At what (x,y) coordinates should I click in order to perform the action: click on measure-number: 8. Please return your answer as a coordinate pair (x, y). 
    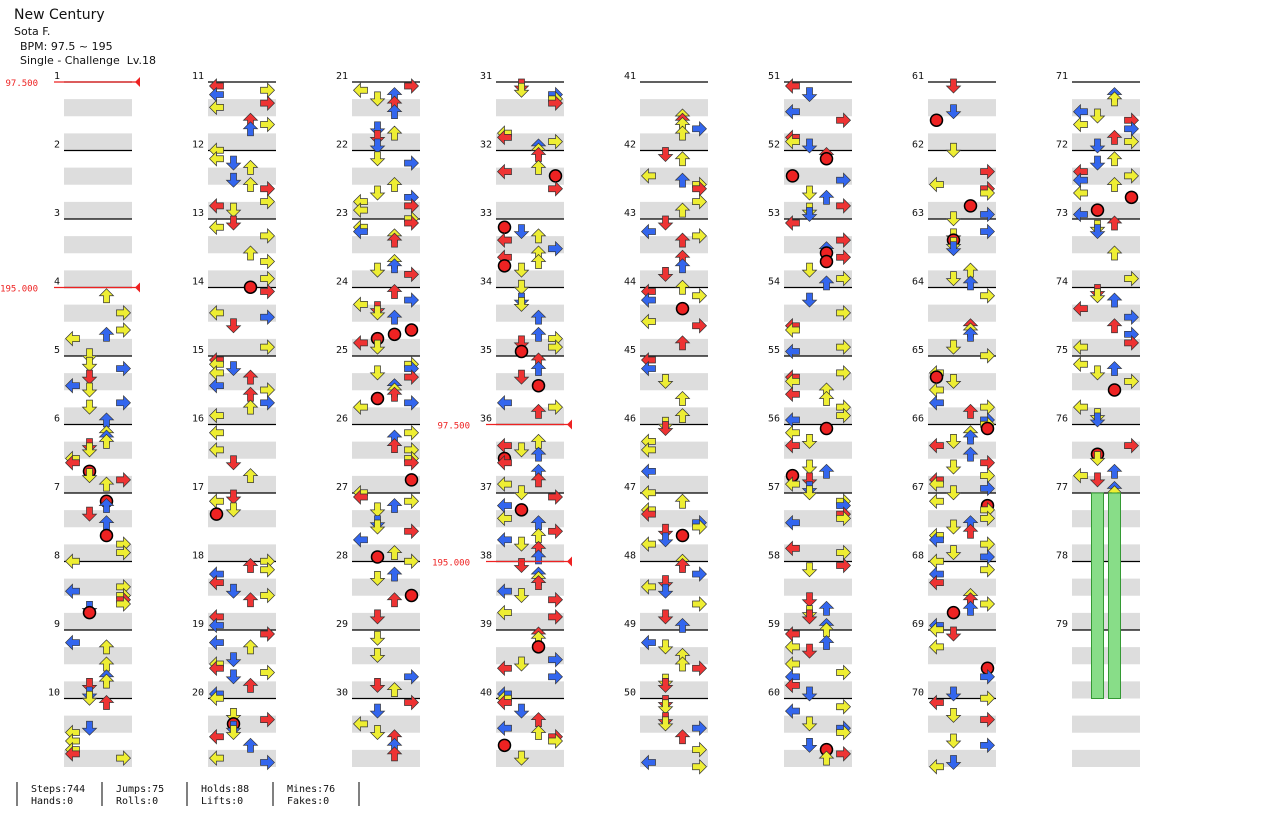
    Looking at the image, I should click on (57, 556).